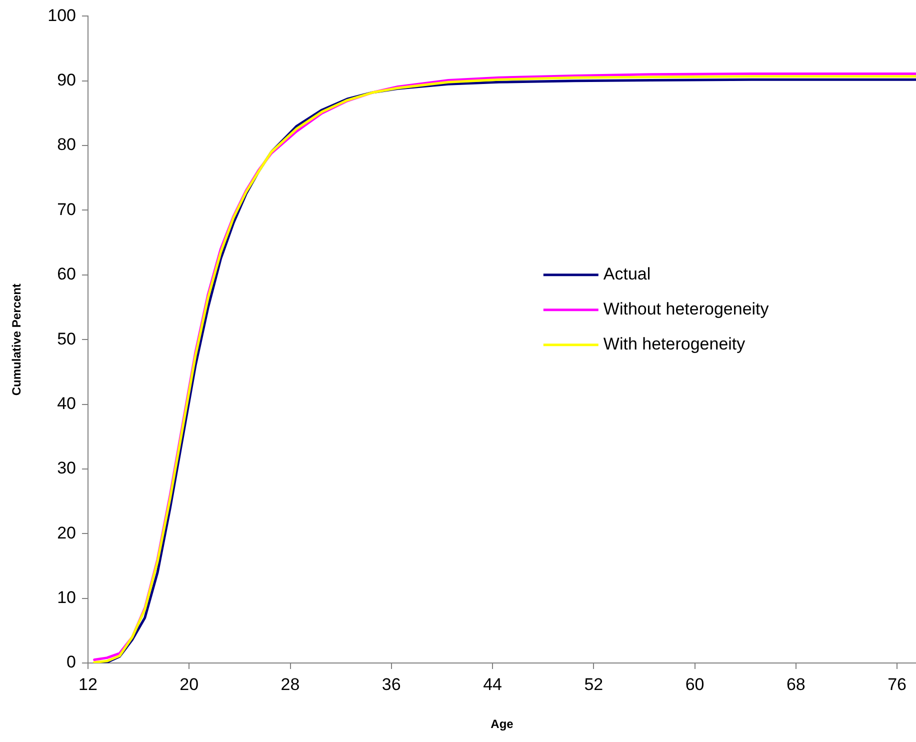 The height and width of the screenshot is (742, 916). Describe the element at coordinates (502, 724) in the screenshot. I see `x-axis-title: Age` at that location.